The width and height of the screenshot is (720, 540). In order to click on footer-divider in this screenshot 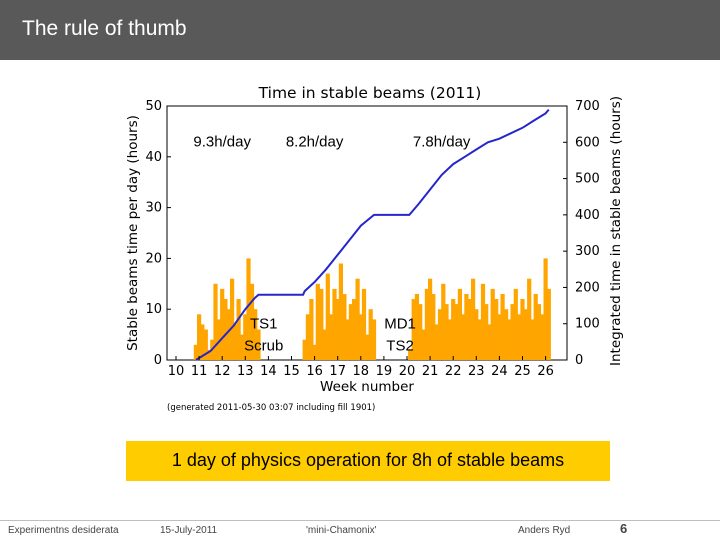, I will do `click(360, 520)`.